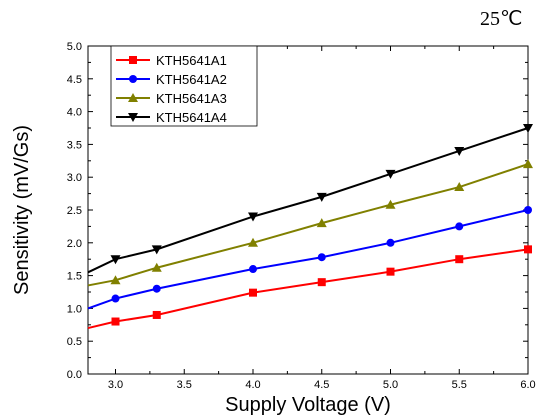 This screenshot has height=418, width=540. Describe the element at coordinates (74, 375) in the screenshot. I see `y-tick-label: 0.0` at that location.